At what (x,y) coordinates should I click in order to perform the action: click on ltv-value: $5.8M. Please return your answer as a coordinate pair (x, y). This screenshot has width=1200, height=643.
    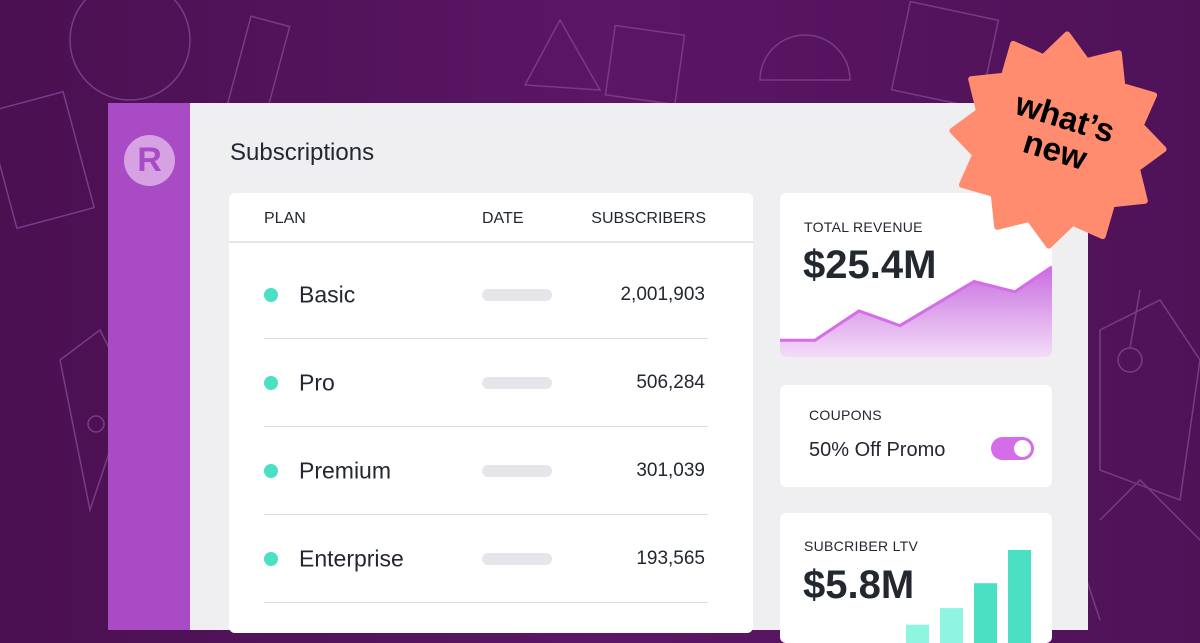
    Looking at the image, I should click on (859, 585).